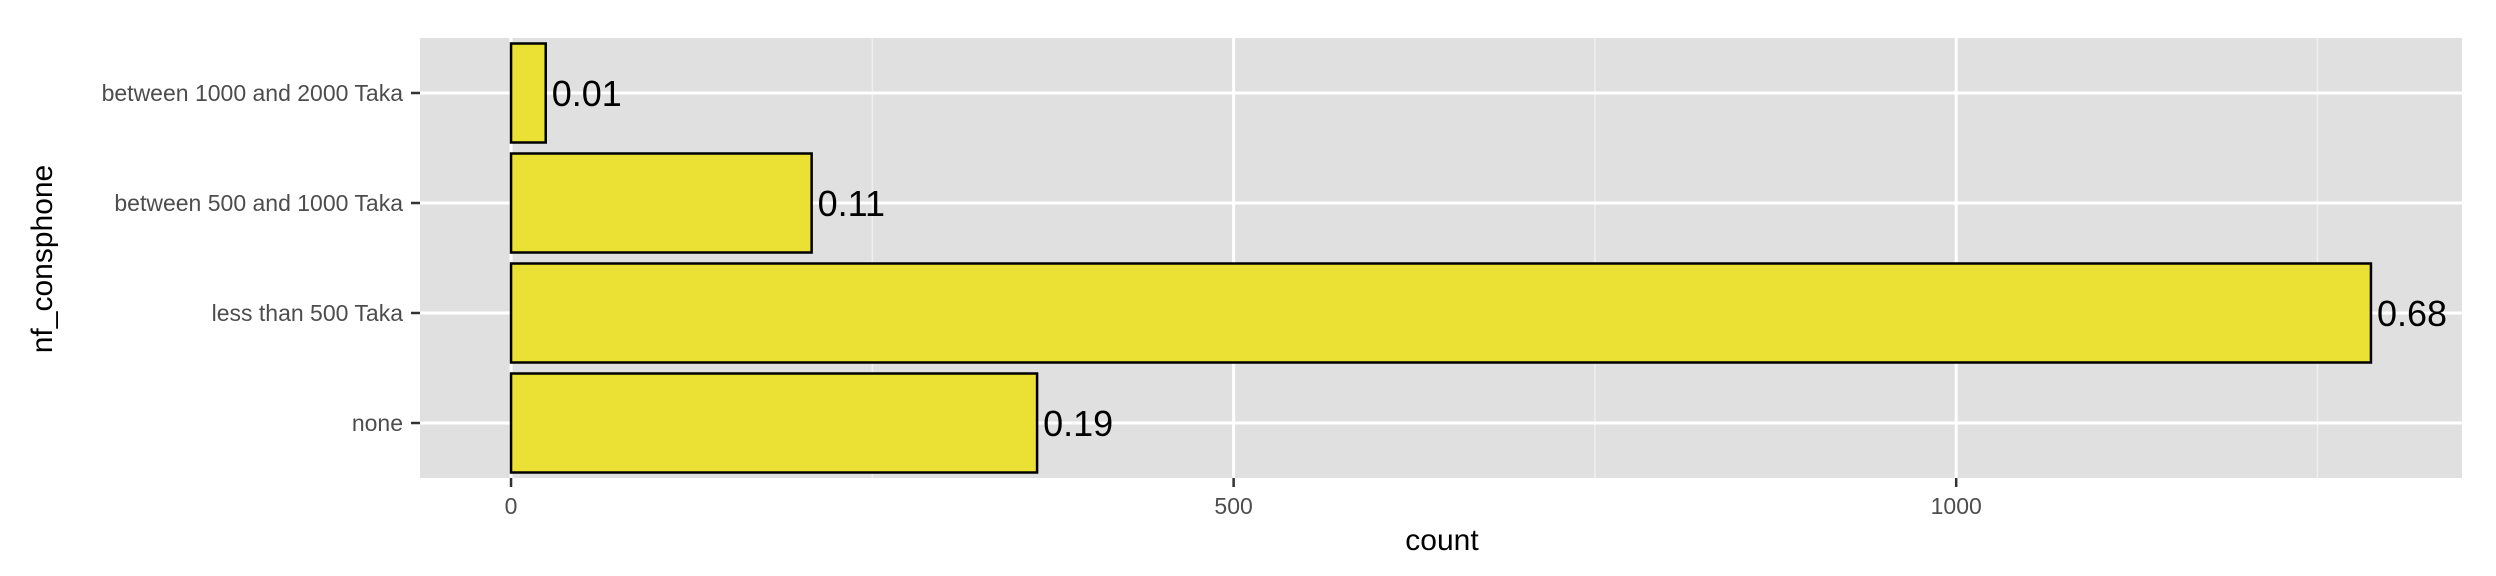  What do you see at coordinates (1078, 423) in the screenshot?
I see `data-label: 0.19` at bounding box center [1078, 423].